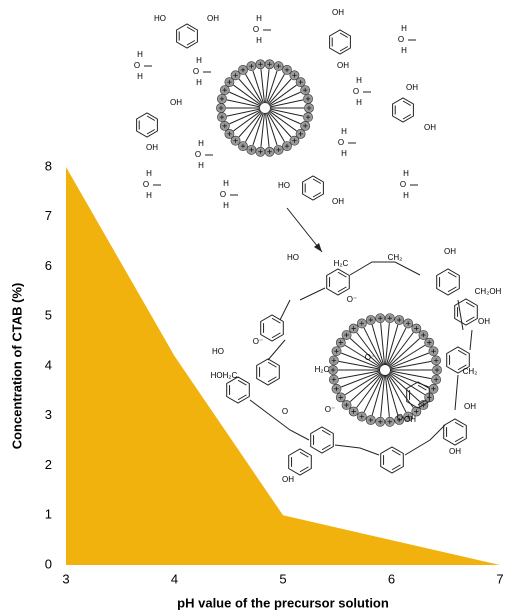  What do you see at coordinates (48, 315) in the screenshot?
I see `y-tick-label: 5` at bounding box center [48, 315].